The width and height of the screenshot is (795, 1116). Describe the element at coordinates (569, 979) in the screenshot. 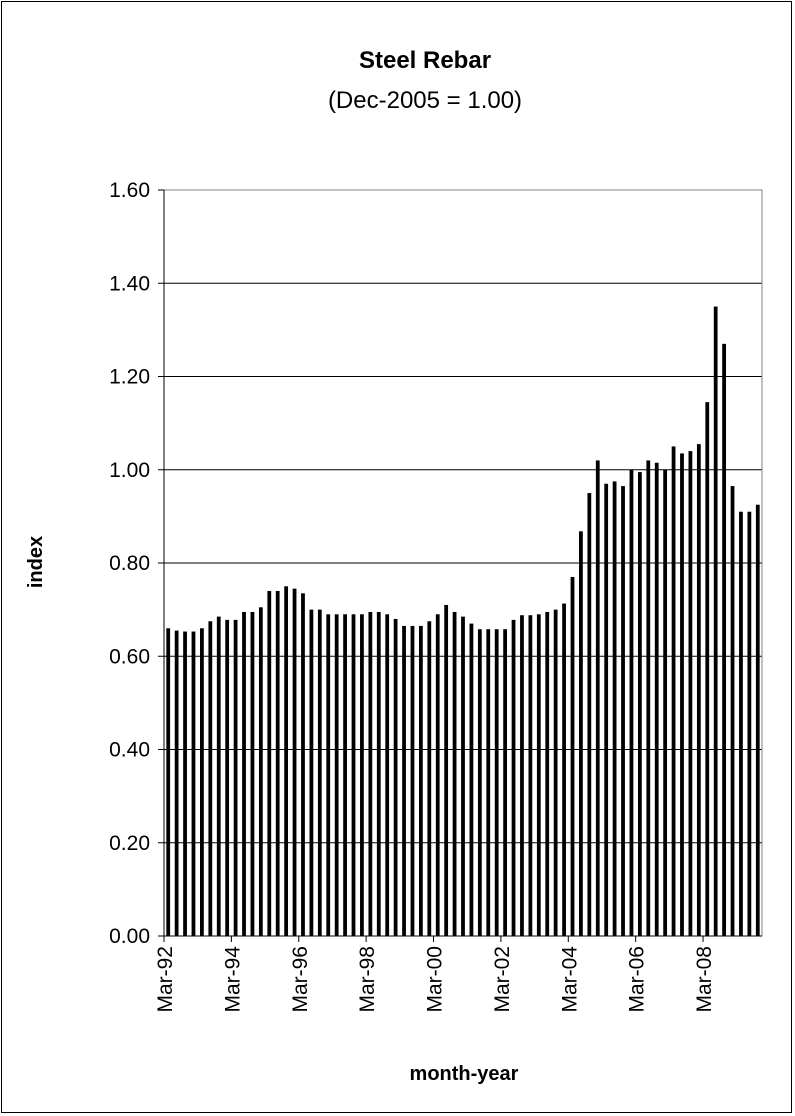

I see `x-tick-label: Mar-04` at that location.